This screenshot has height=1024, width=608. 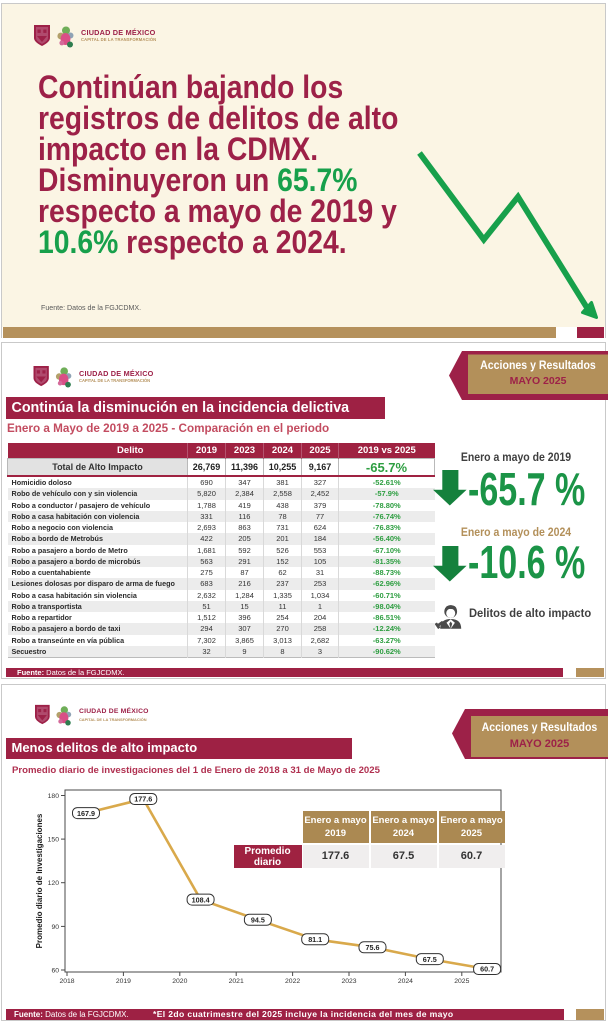 What do you see at coordinates (292, 981) in the screenshot?
I see `svg-text: 2022` at bounding box center [292, 981].